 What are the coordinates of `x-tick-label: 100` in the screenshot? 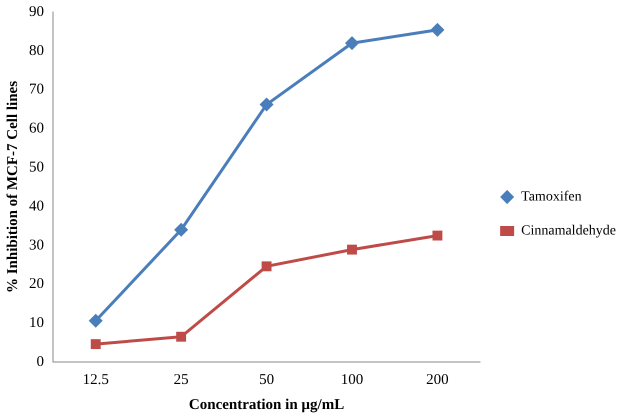 It's located at (352, 380).